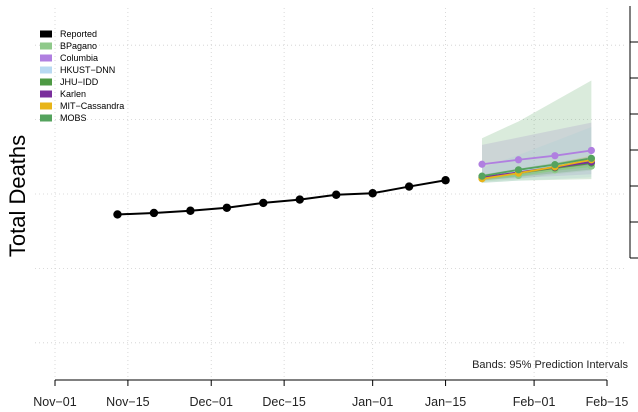  I want to click on x-tick-label-6: Feb−01, so click(534, 402).